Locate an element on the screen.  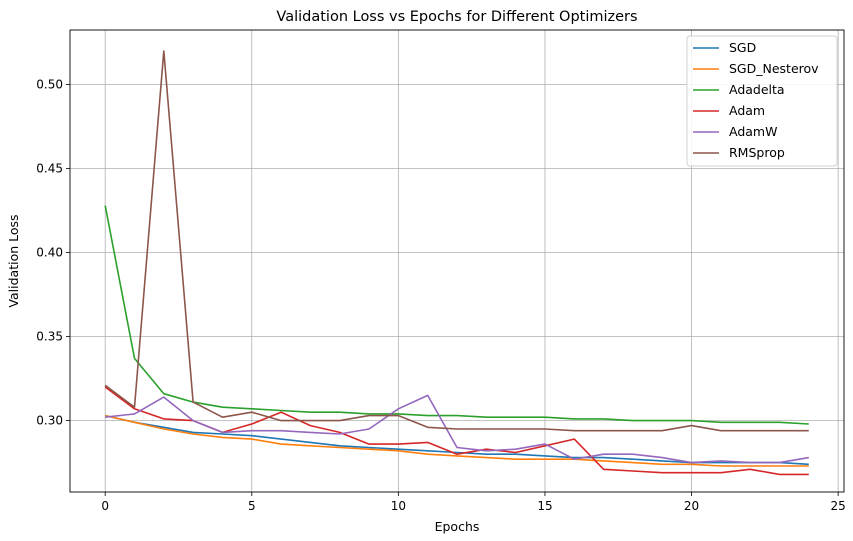
legend-label: SGD_Nesterov is located at coordinates (774, 68).